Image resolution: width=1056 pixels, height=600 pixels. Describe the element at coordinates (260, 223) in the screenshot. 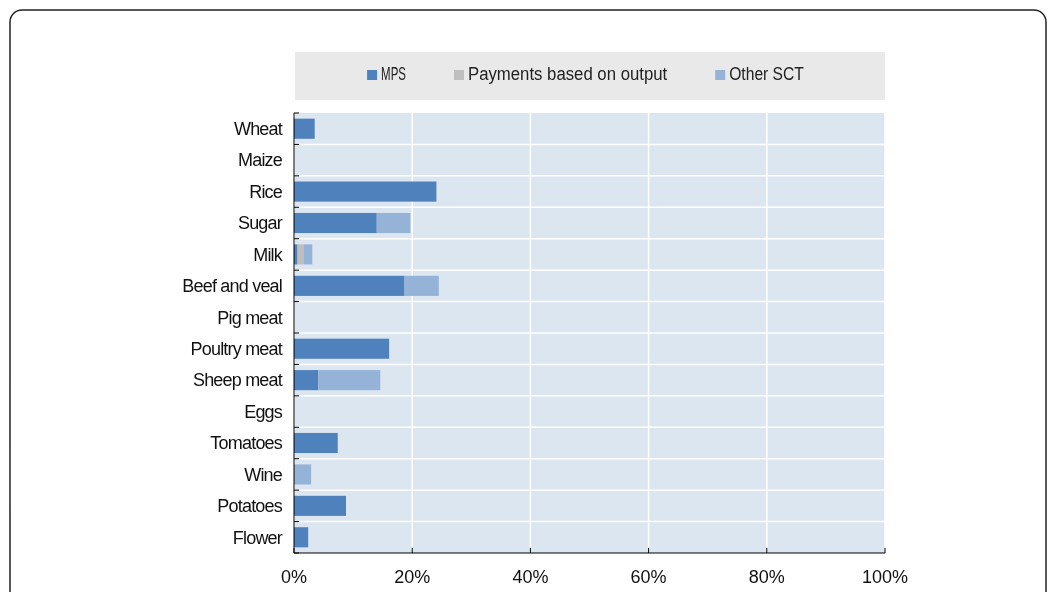

I see `y-tick-label: Sugar` at that location.